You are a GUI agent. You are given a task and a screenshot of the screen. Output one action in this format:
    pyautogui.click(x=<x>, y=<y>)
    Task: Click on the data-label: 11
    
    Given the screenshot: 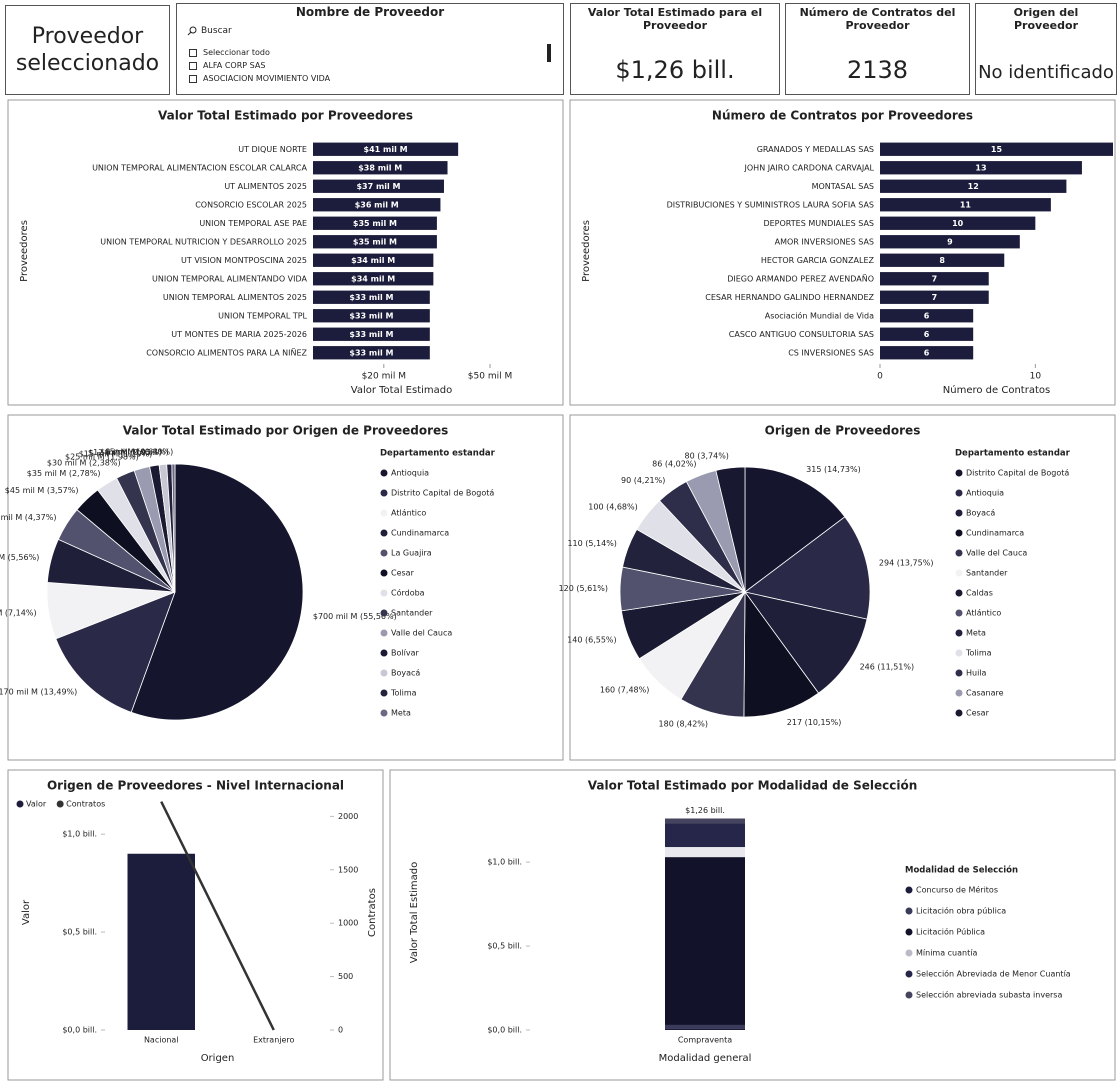 What is the action you would take?
    pyautogui.click(x=966, y=204)
    